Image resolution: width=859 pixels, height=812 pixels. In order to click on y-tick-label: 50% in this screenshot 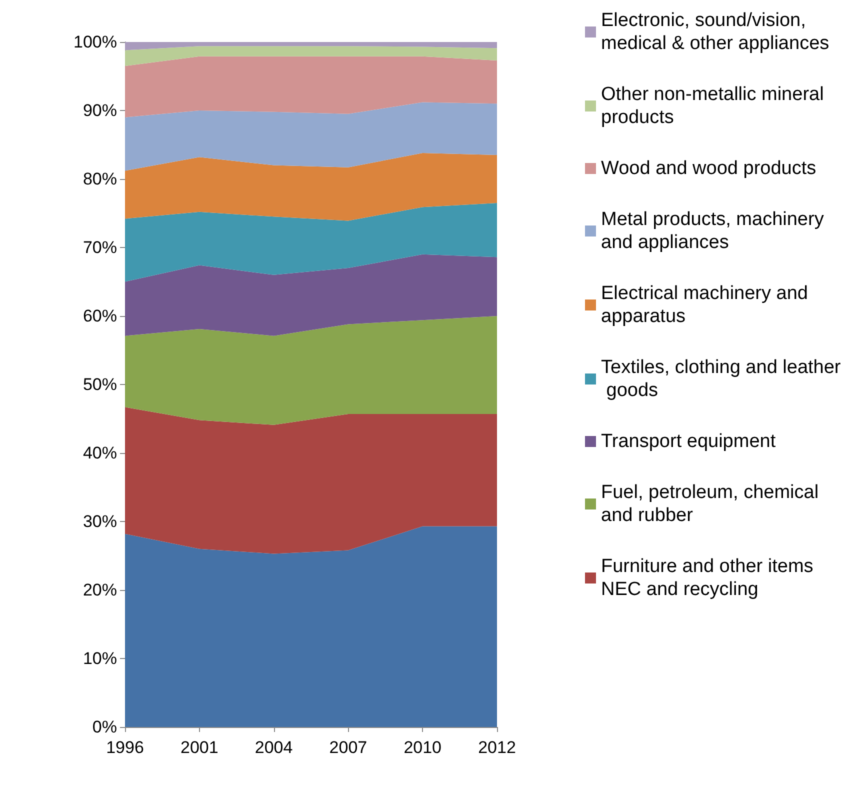, I will do `click(99, 384)`.